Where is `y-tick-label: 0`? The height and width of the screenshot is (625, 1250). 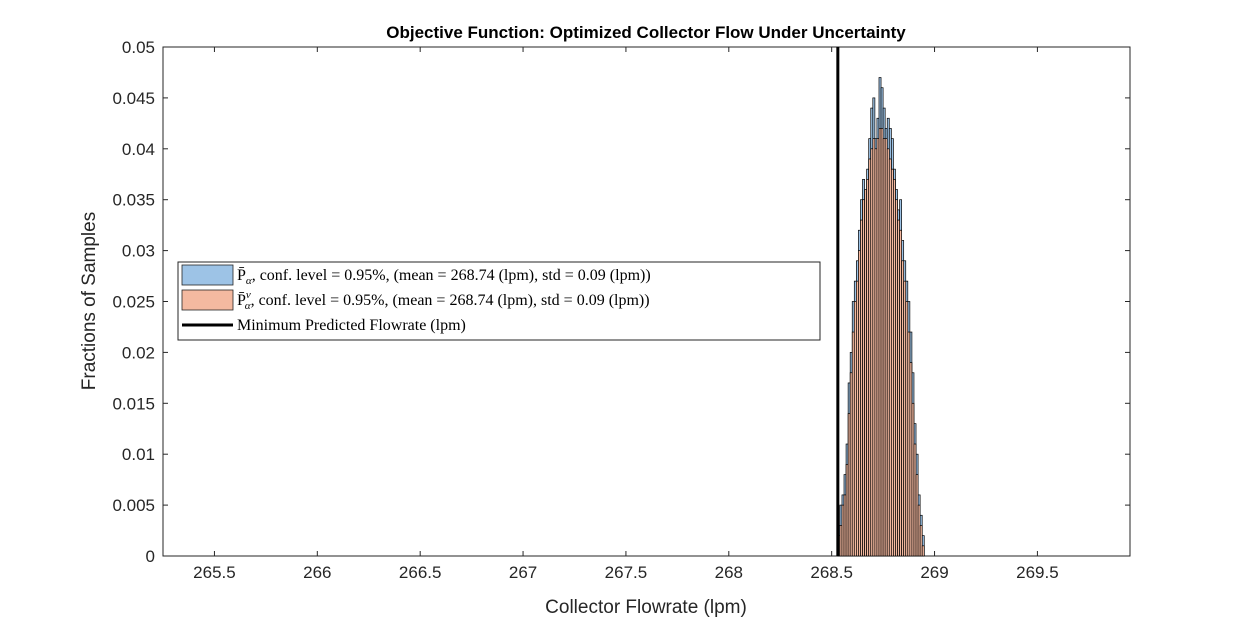
y-tick-label: 0 is located at coordinates (150, 556).